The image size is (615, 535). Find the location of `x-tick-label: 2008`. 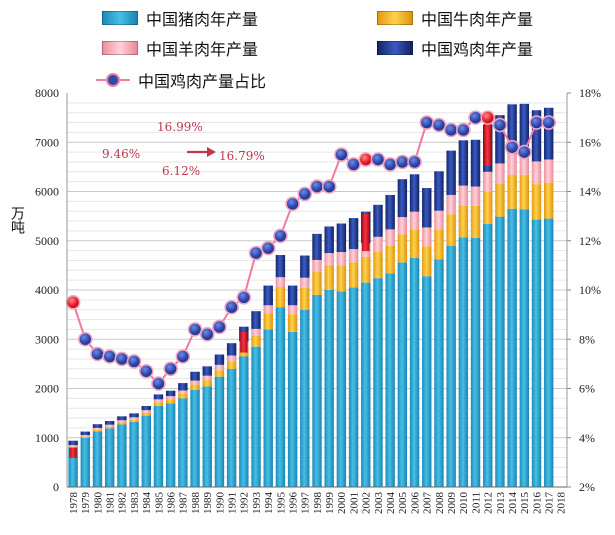

x-tick-label: 2008 is located at coordinates (440, 503).